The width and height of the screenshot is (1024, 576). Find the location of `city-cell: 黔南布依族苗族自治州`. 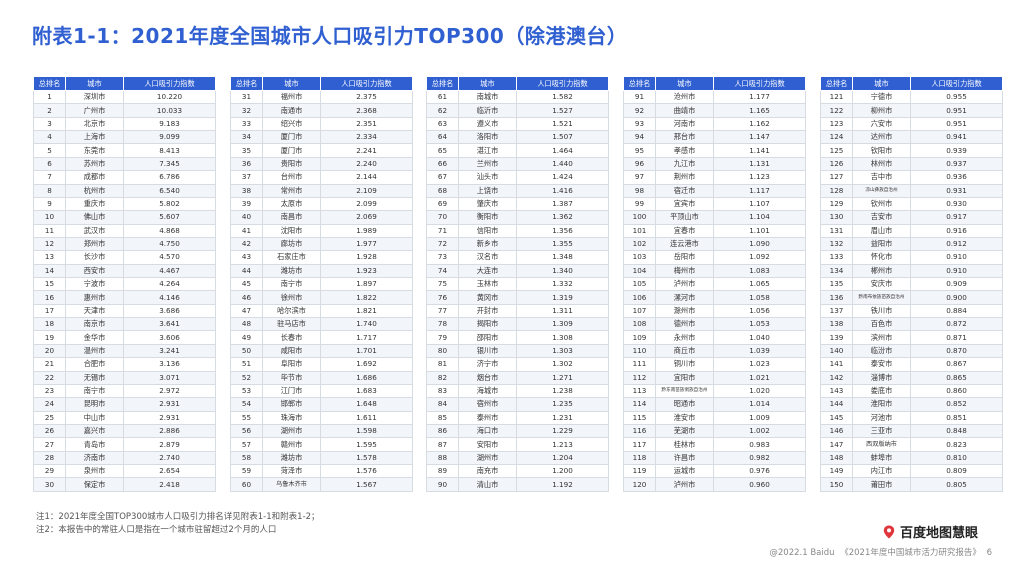

city-cell: 黔南布依族苗族自治州 is located at coordinates (881, 297).